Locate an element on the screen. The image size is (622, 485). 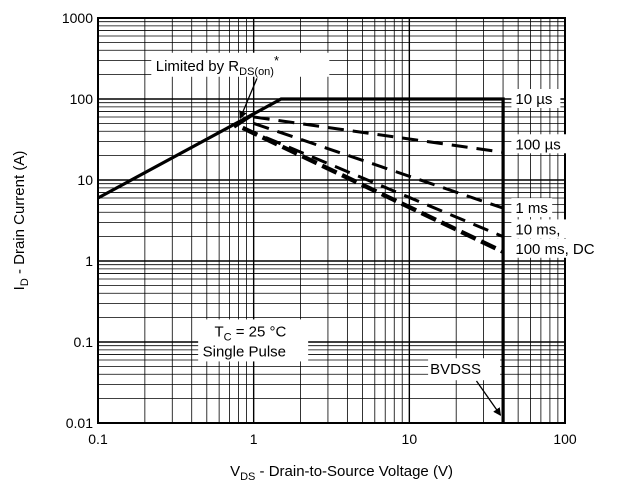
y-tick-label: 10 is located at coordinates (85, 180).